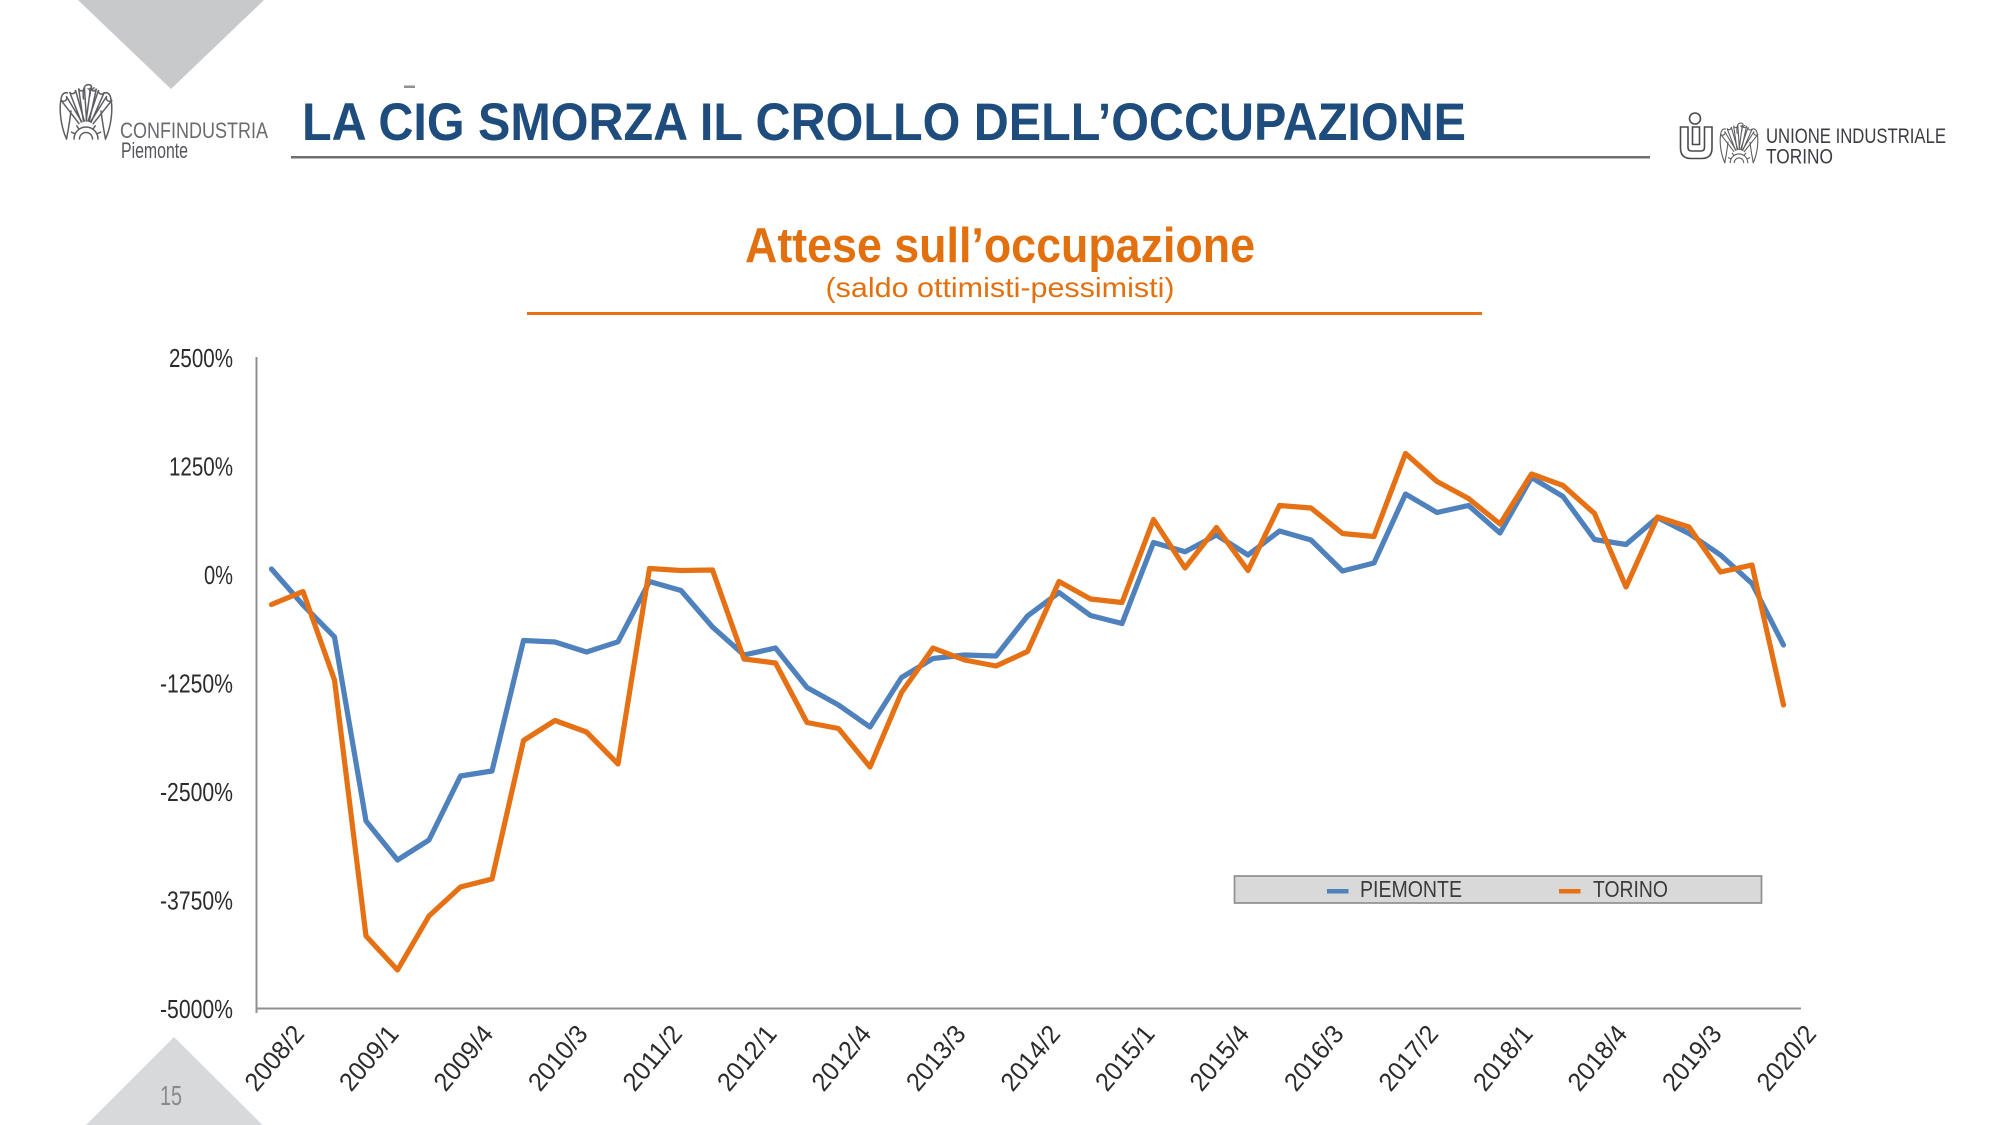  I want to click on svg-text: 2009/1, so click(369, 1058).